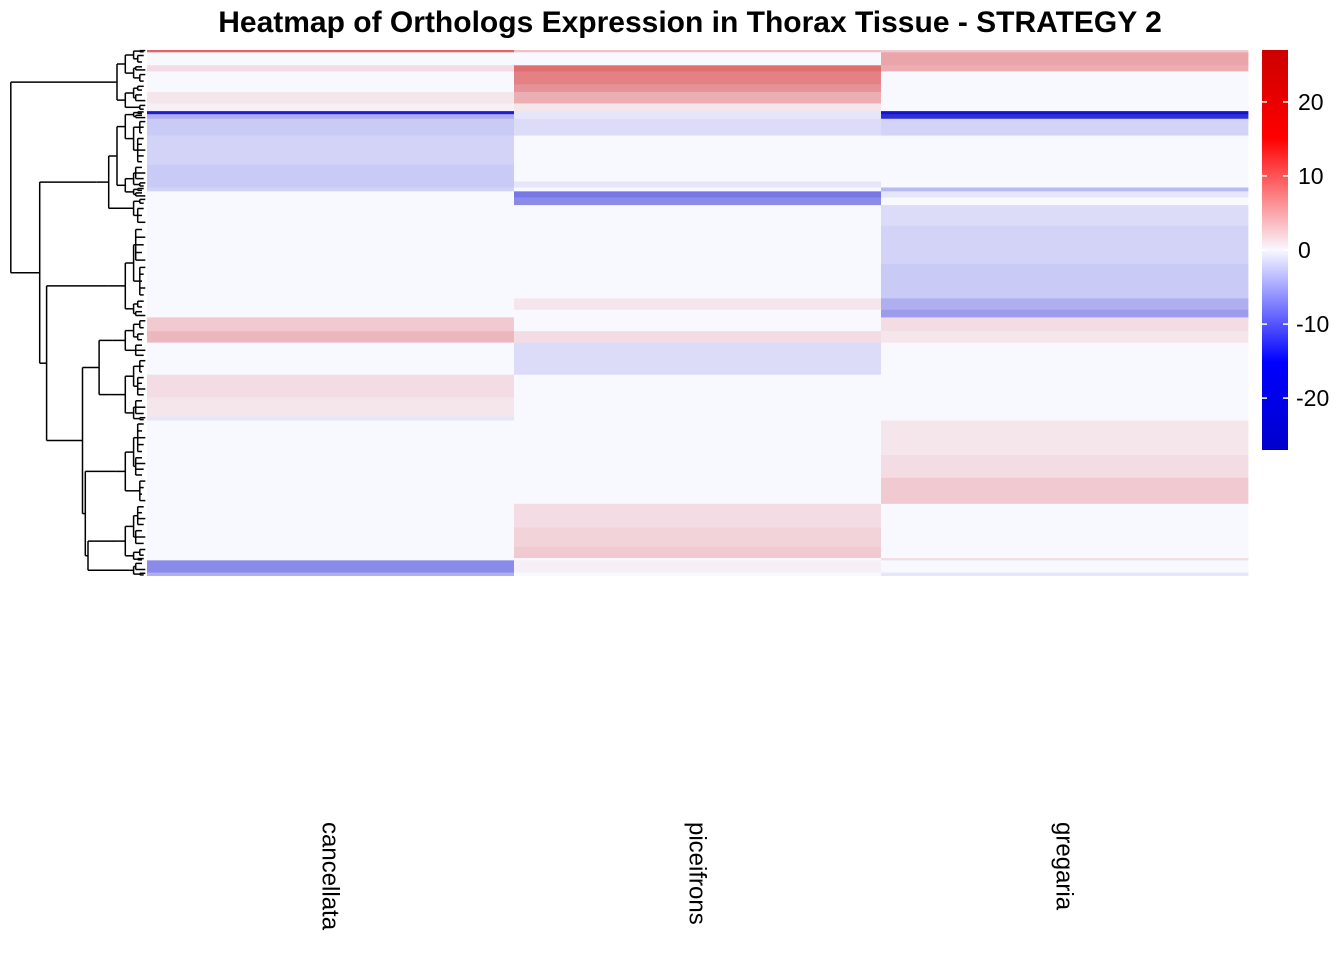  What do you see at coordinates (1304, 250) in the screenshot?
I see `legend-tick-label: 0` at bounding box center [1304, 250].